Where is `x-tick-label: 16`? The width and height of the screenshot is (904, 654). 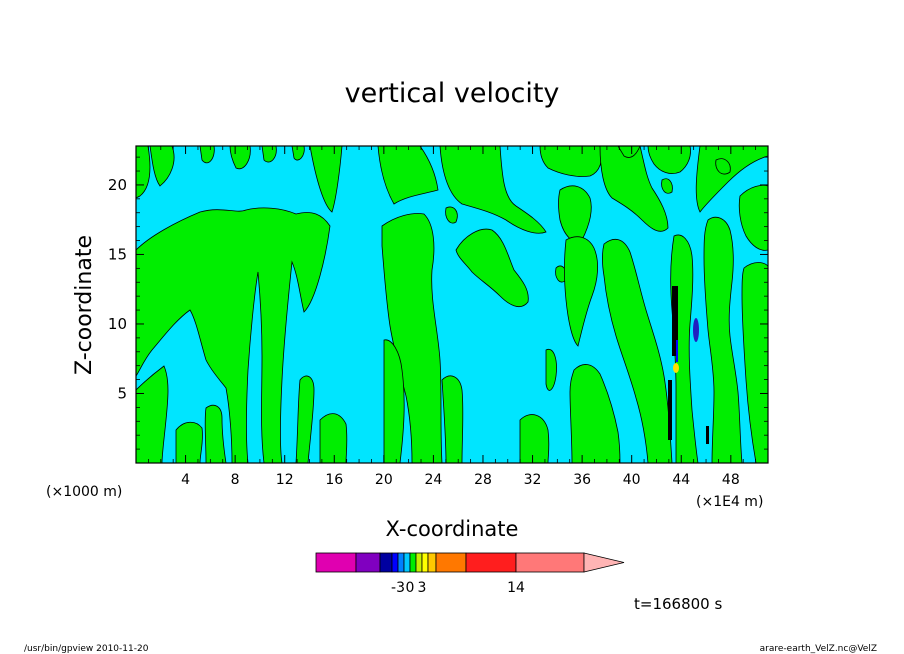
x-tick-label: 16 is located at coordinates (334, 480).